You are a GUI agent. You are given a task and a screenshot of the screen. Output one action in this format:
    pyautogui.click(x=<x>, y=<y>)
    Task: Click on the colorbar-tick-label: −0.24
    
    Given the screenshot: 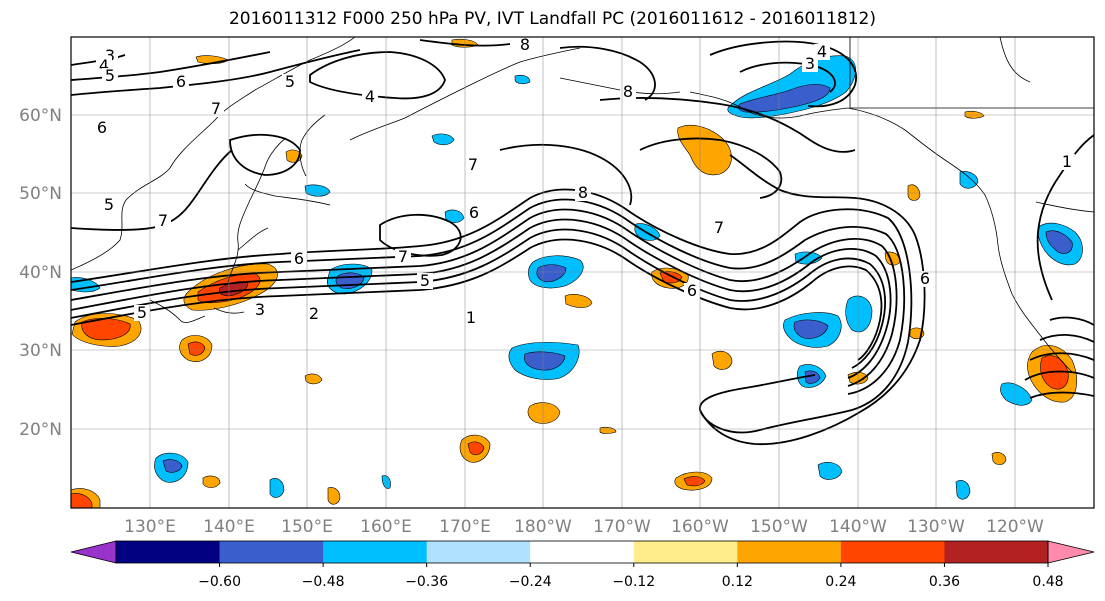 What is the action you would take?
    pyautogui.click(x=530, y=582)
    